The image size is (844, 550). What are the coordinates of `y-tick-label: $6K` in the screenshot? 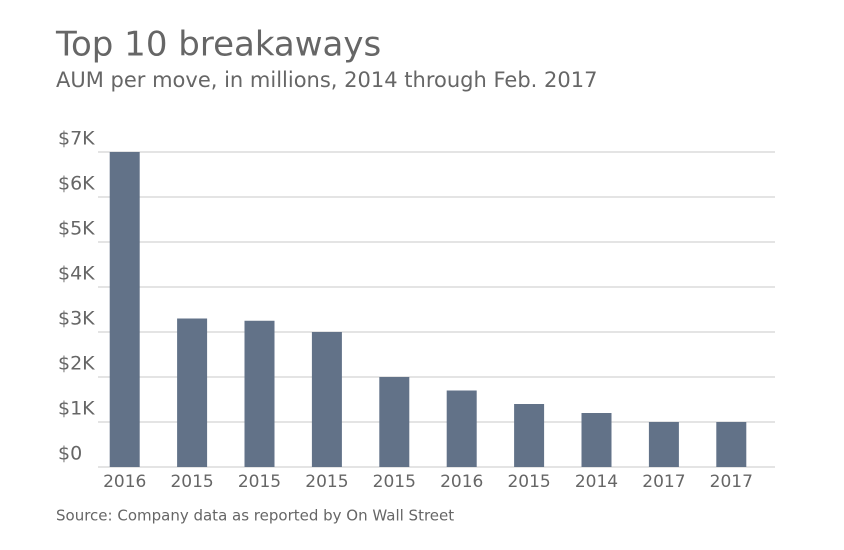 It's located at (76, 184).